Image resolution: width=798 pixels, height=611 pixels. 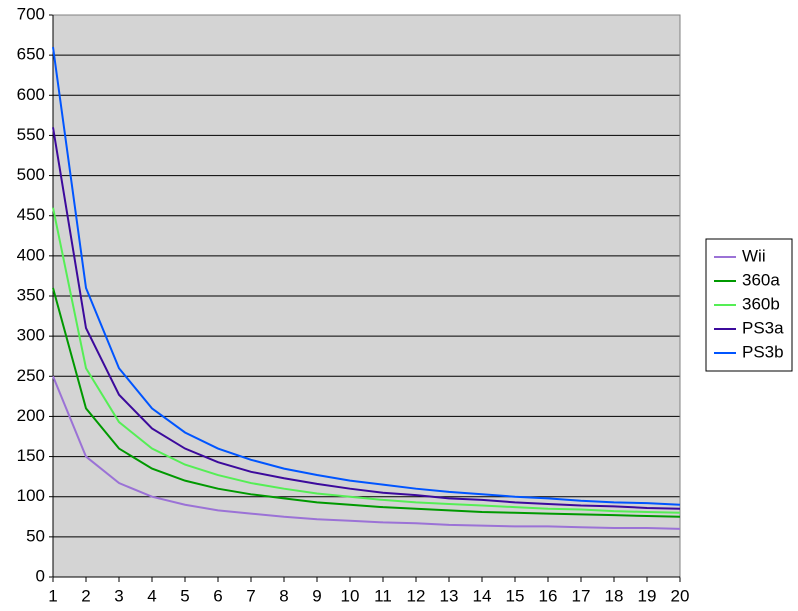 What do you see at coordinates (31, 134) in the screenshot?
I see `y-tick-label: 550` at bounding box center [31, 134].